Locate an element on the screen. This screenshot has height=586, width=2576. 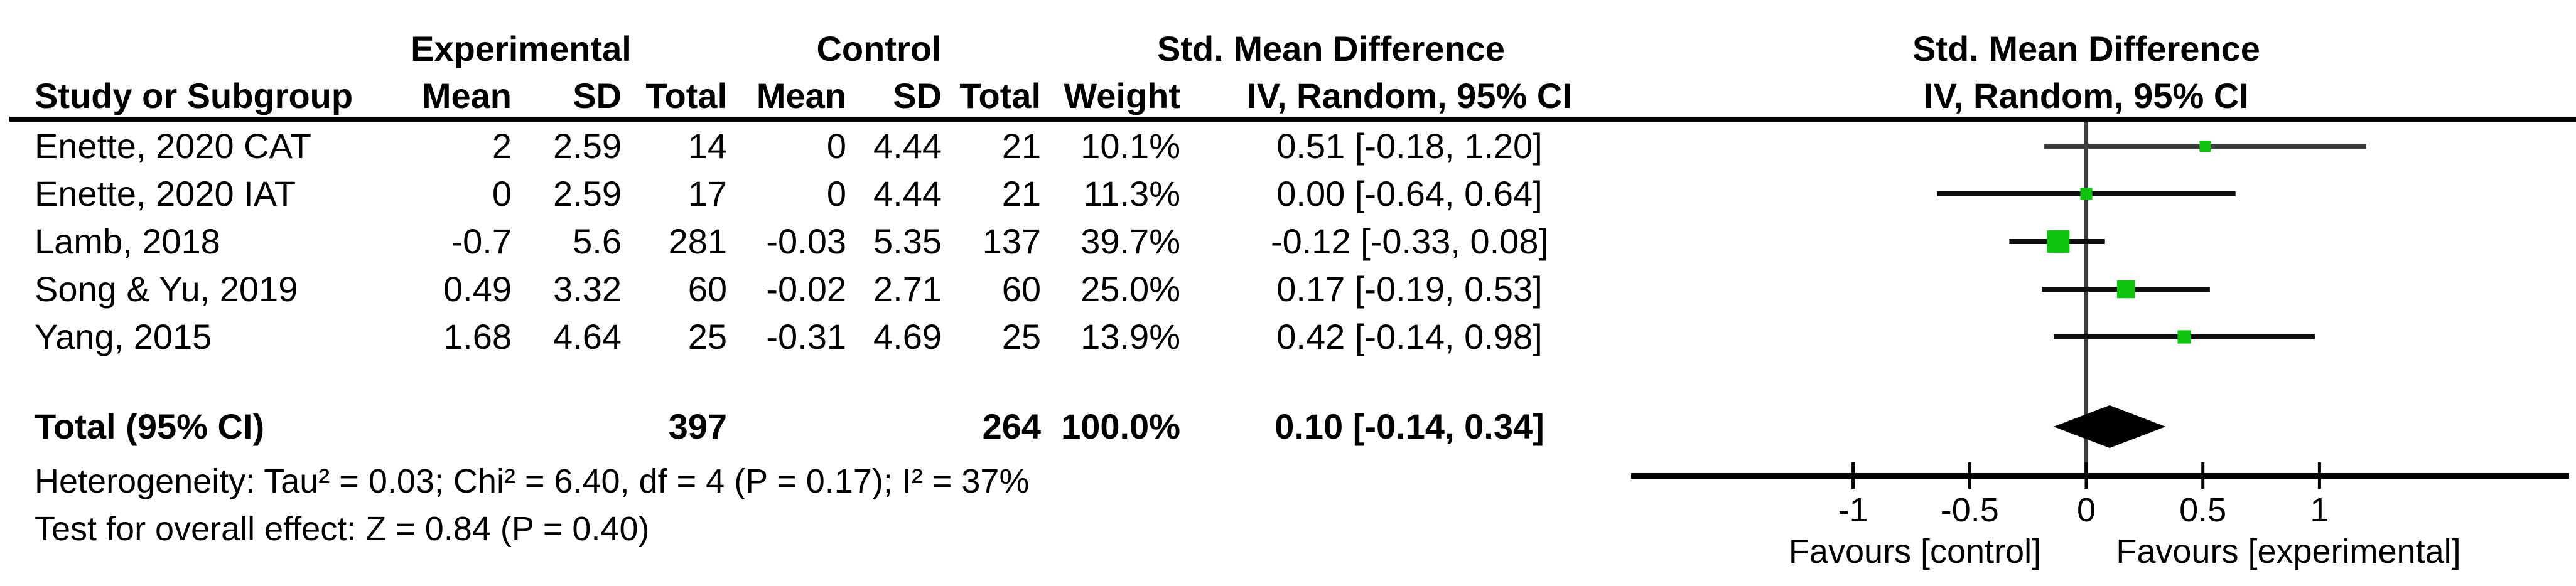
cell-mean-e: 0 is located at coordinates (502, 193).